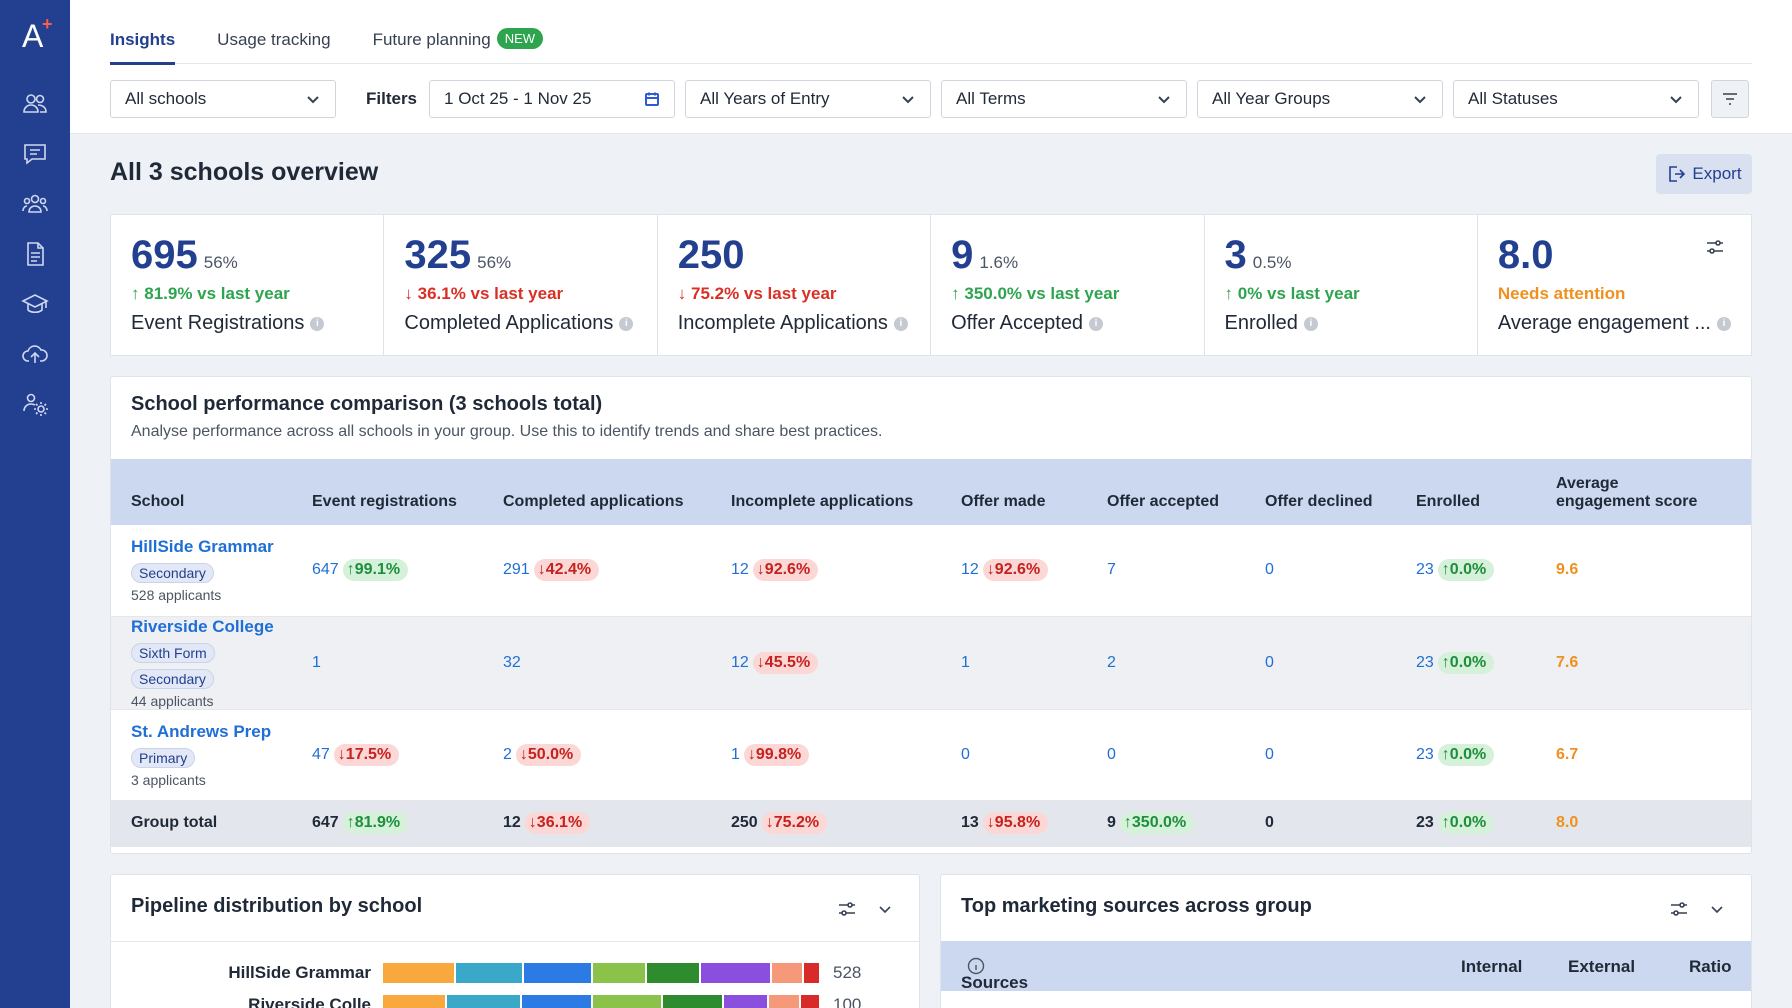  I want to click on cell-value: 7, so click(1111, 570).